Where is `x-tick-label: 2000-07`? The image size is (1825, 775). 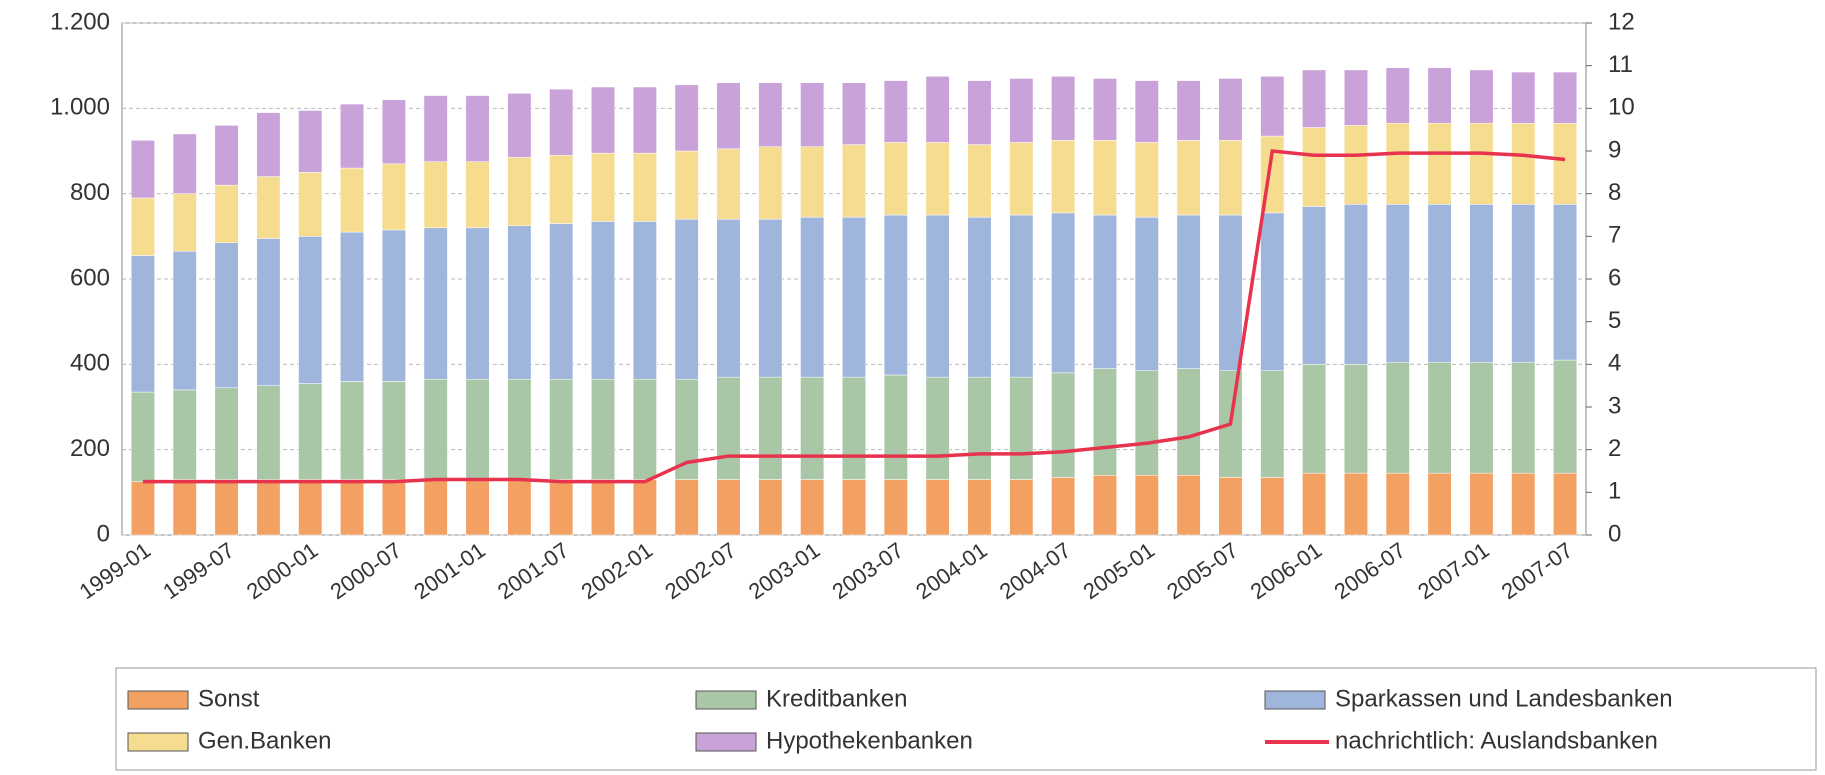 x-tick-label: 2000-07 is located at coordinates (366, 570).